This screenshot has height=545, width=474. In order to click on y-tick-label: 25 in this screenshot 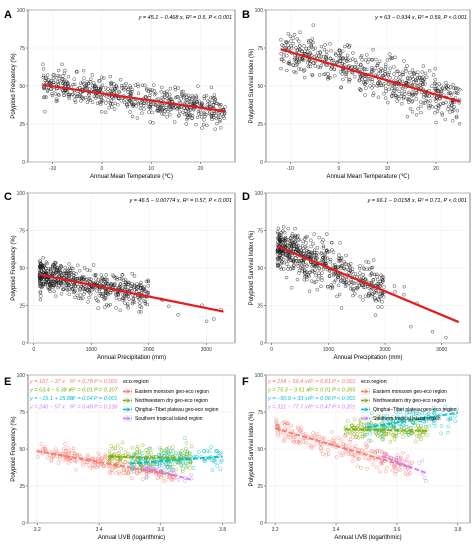, I will do `click(260, 487)`.